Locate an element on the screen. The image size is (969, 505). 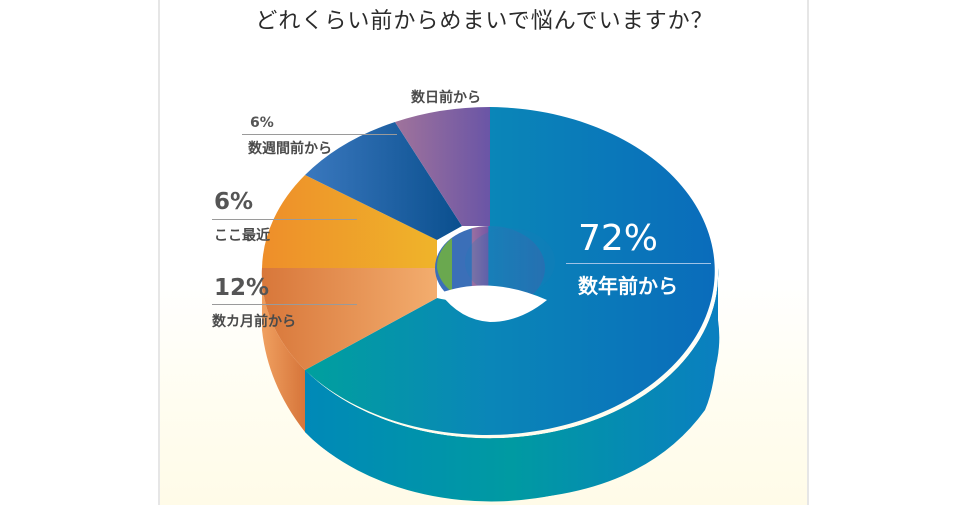
label-months-percent: 12% is located at coordinates (242, 288).